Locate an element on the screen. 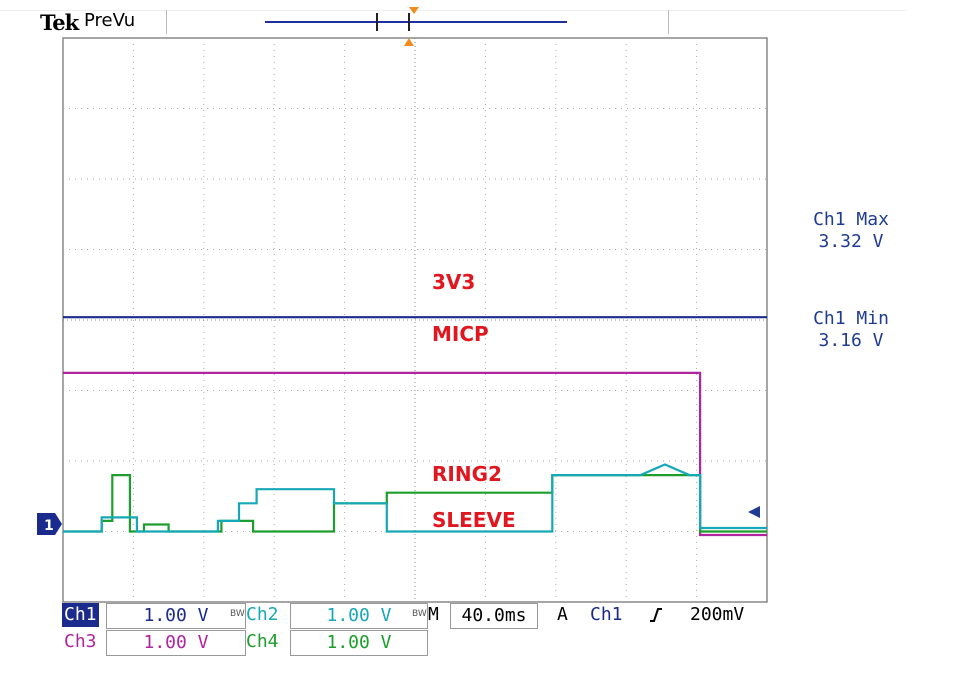  ch4-scale: 1.00 V is located at coordinates (359, 643).